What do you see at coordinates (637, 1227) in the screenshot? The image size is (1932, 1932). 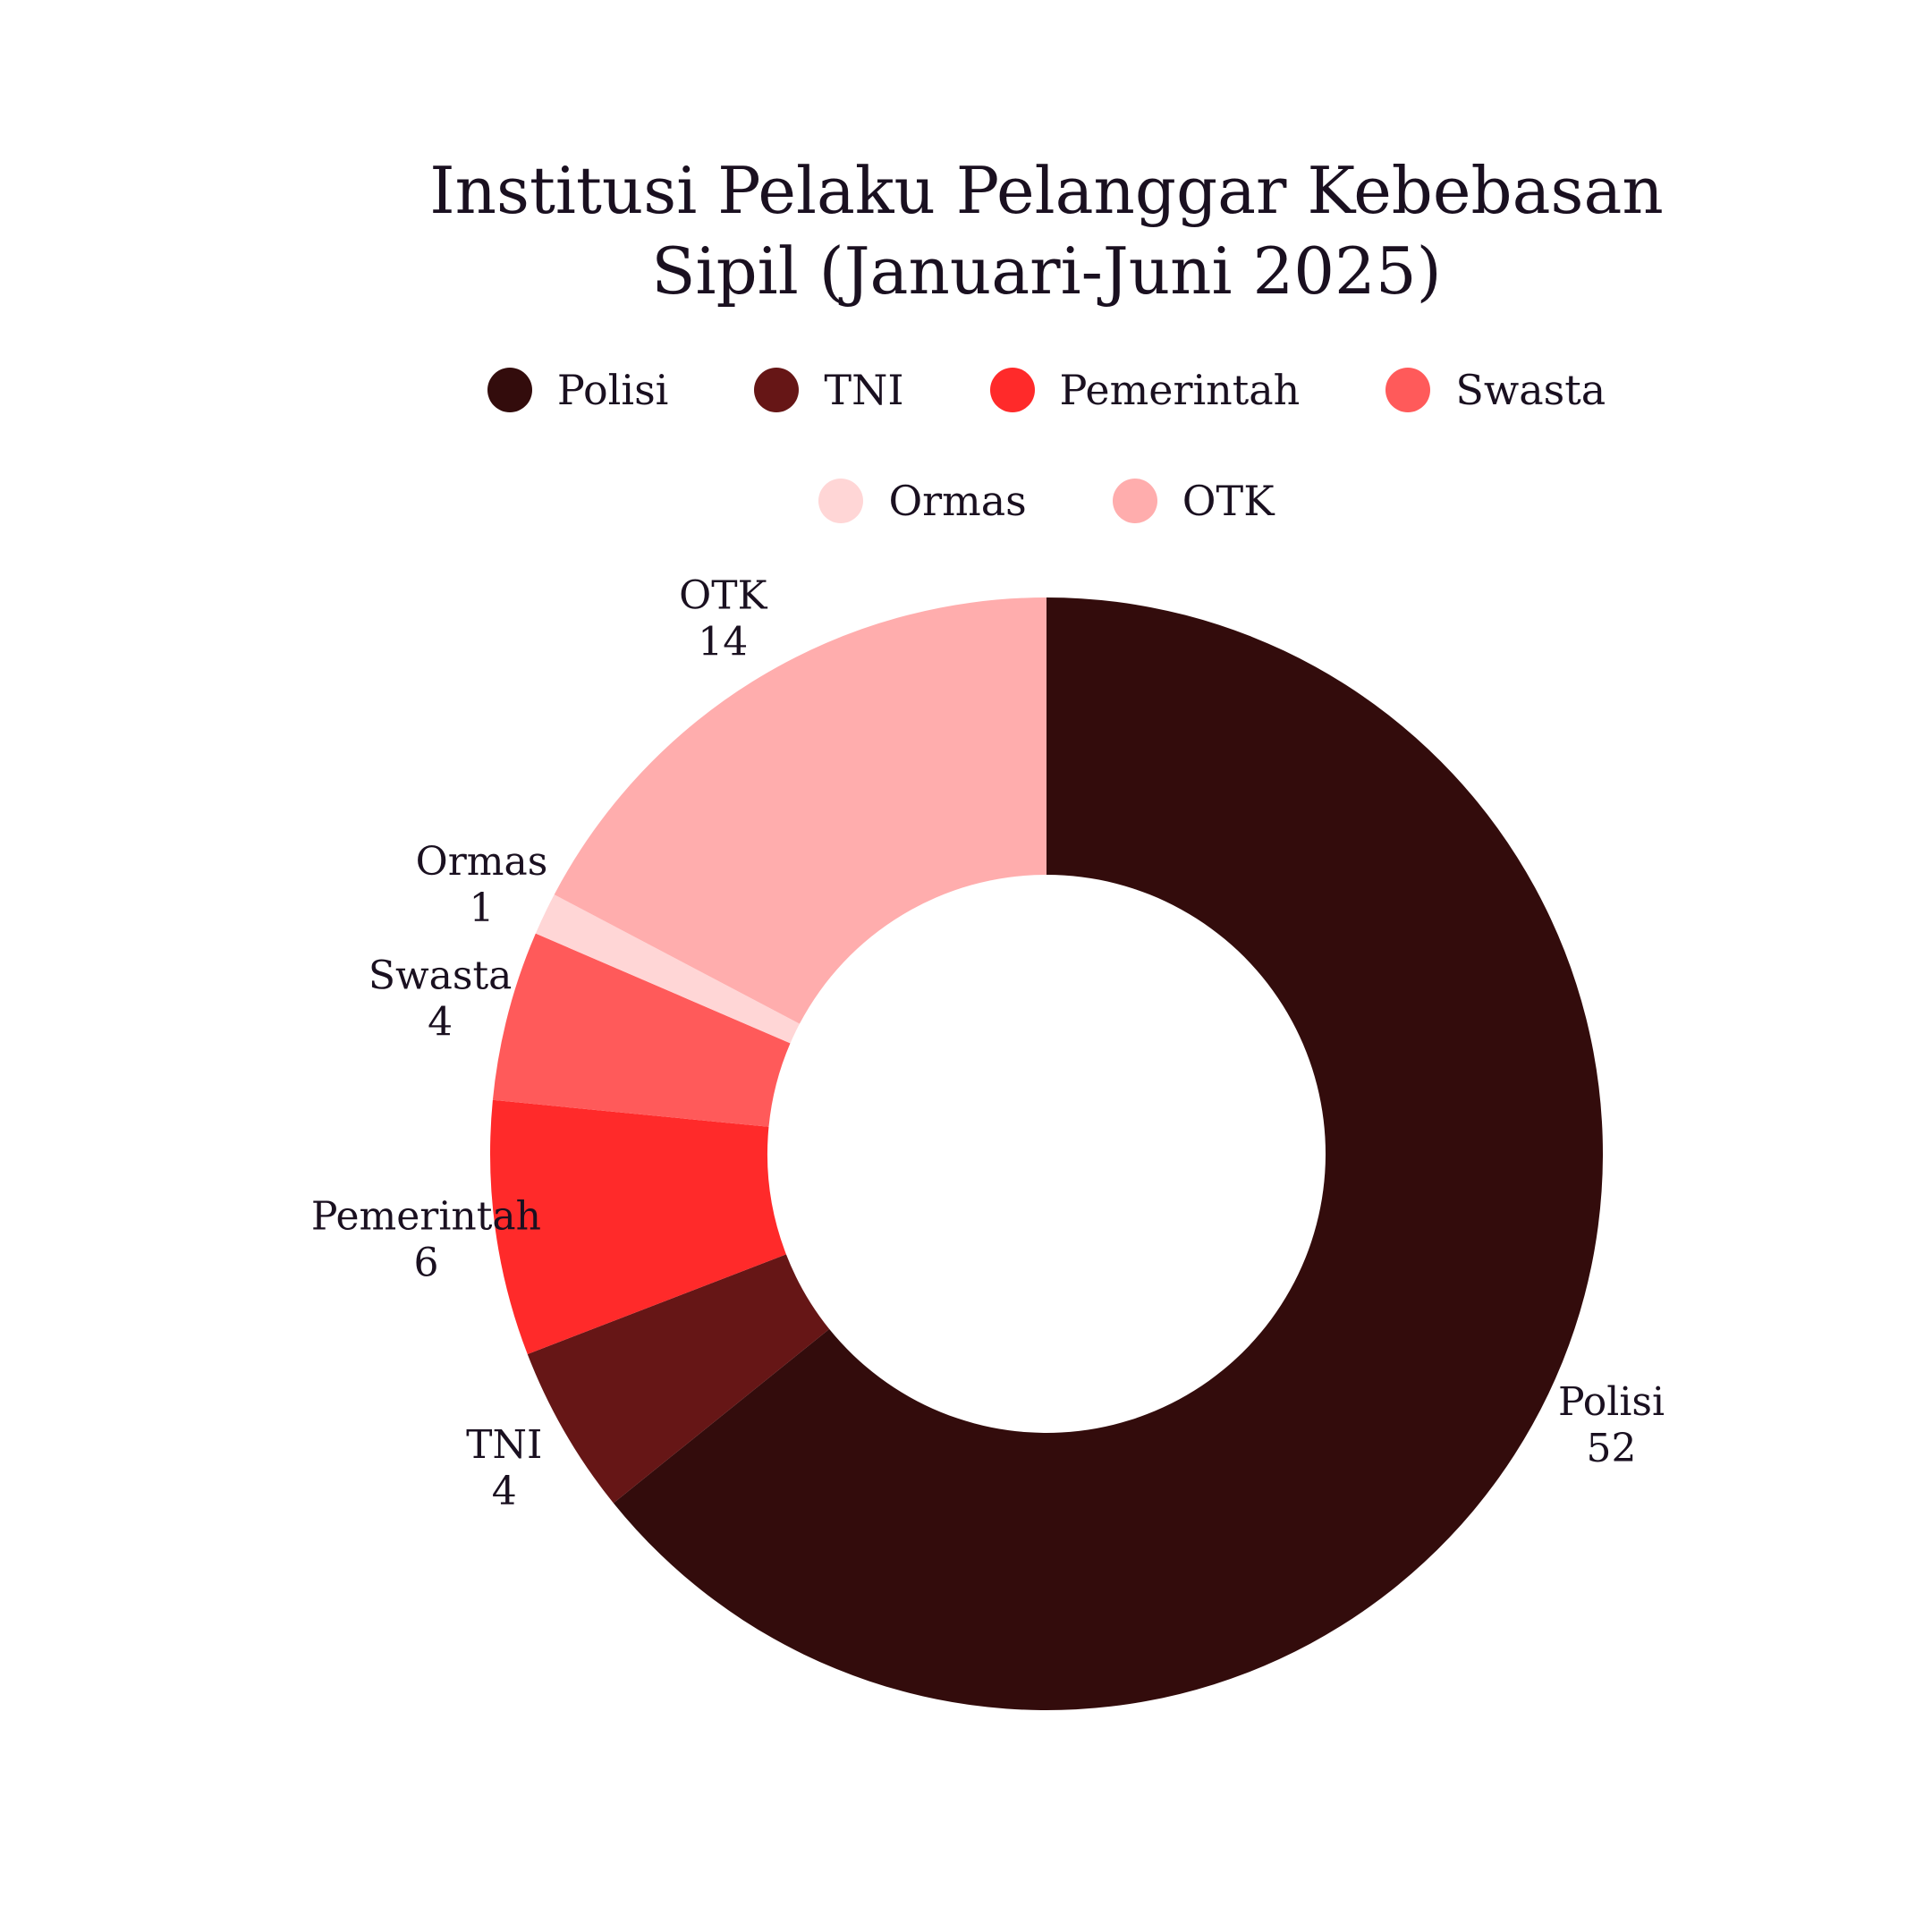 I see `slice-pemerintah` at bounding box center [637, 1227].